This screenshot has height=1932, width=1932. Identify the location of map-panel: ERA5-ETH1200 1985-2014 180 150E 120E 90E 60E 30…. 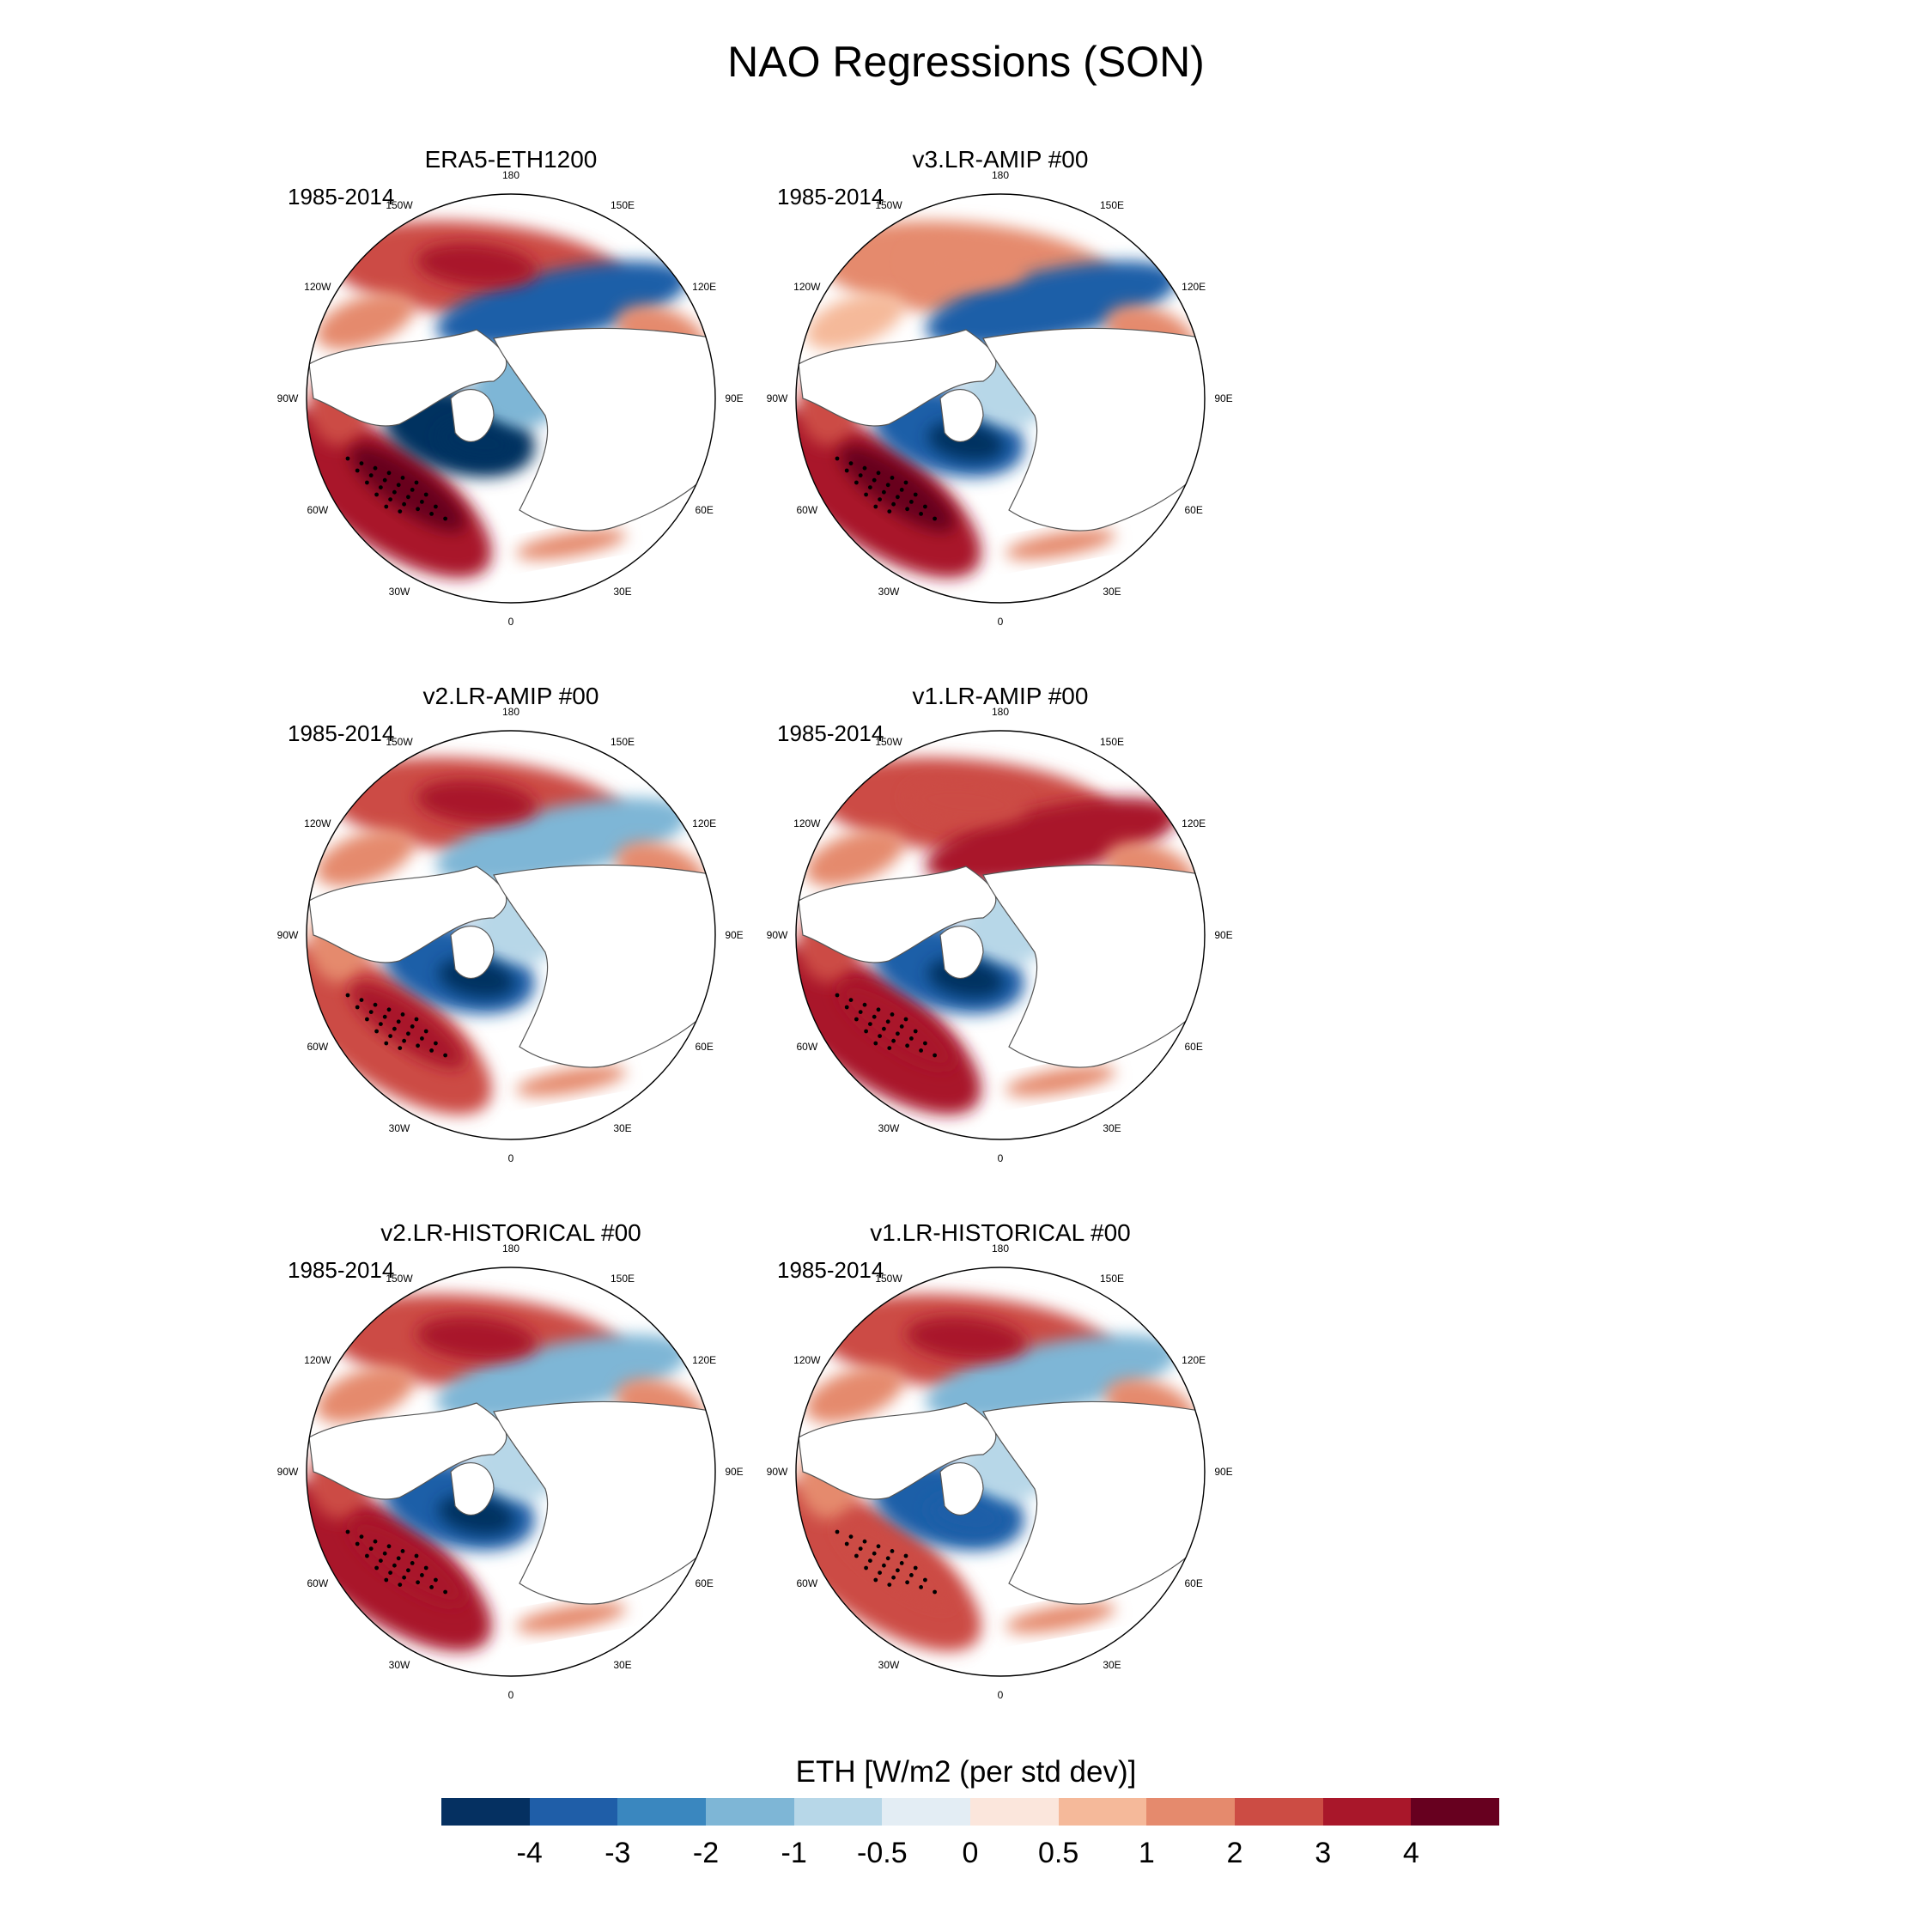
(510, 412).